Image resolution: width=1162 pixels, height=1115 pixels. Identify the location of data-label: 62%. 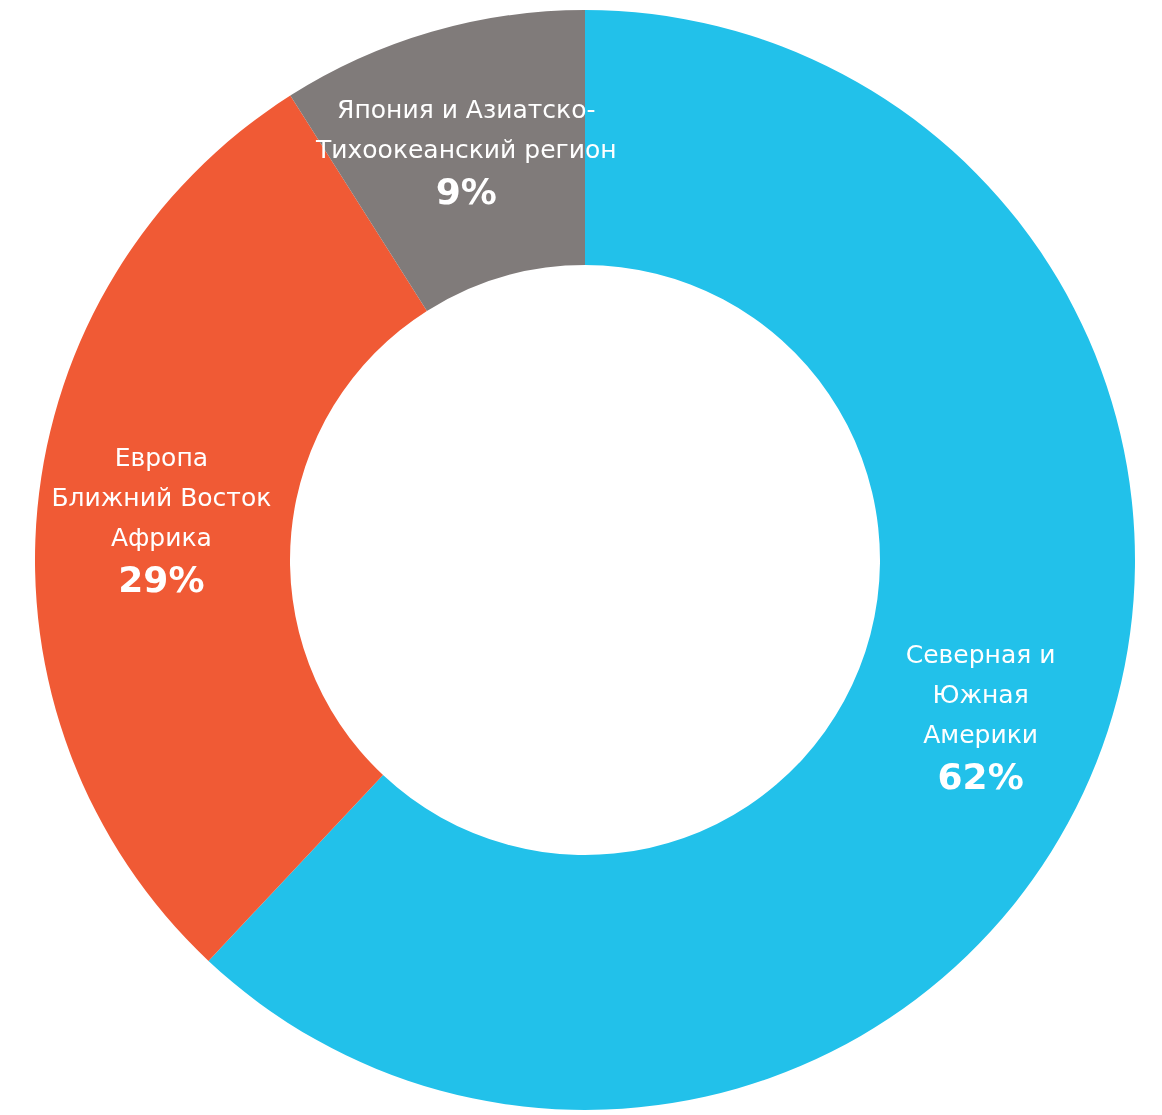
(980, 777).